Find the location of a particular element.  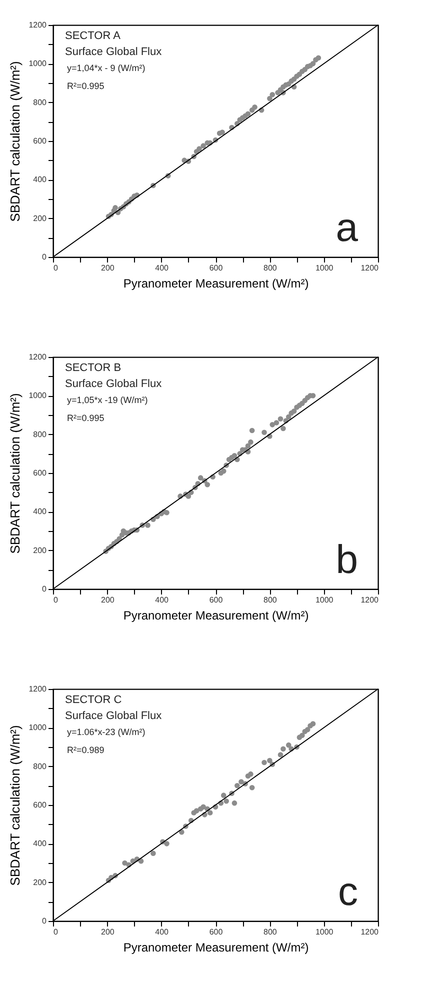

annotation: SECTOR B is located at coordinates (93, 368).